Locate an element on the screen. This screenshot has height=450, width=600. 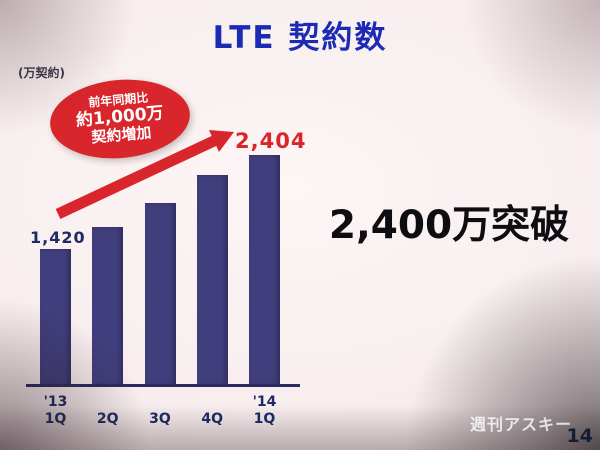
x-label-14-1q: '14 1Q is located at coordinates (264, 411).